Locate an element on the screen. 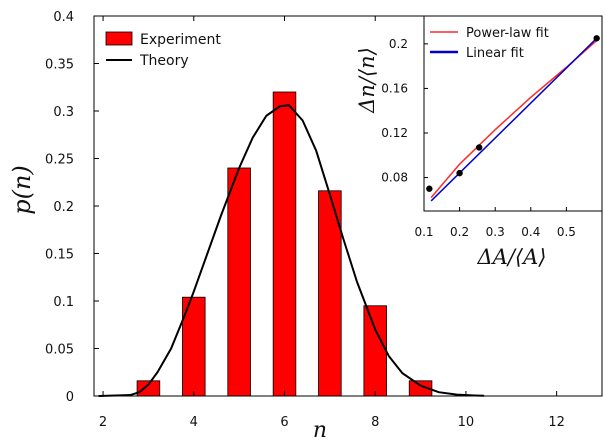 The image size is (605, 437). y-tick-label: 0 is located at coordinates (70, 397).